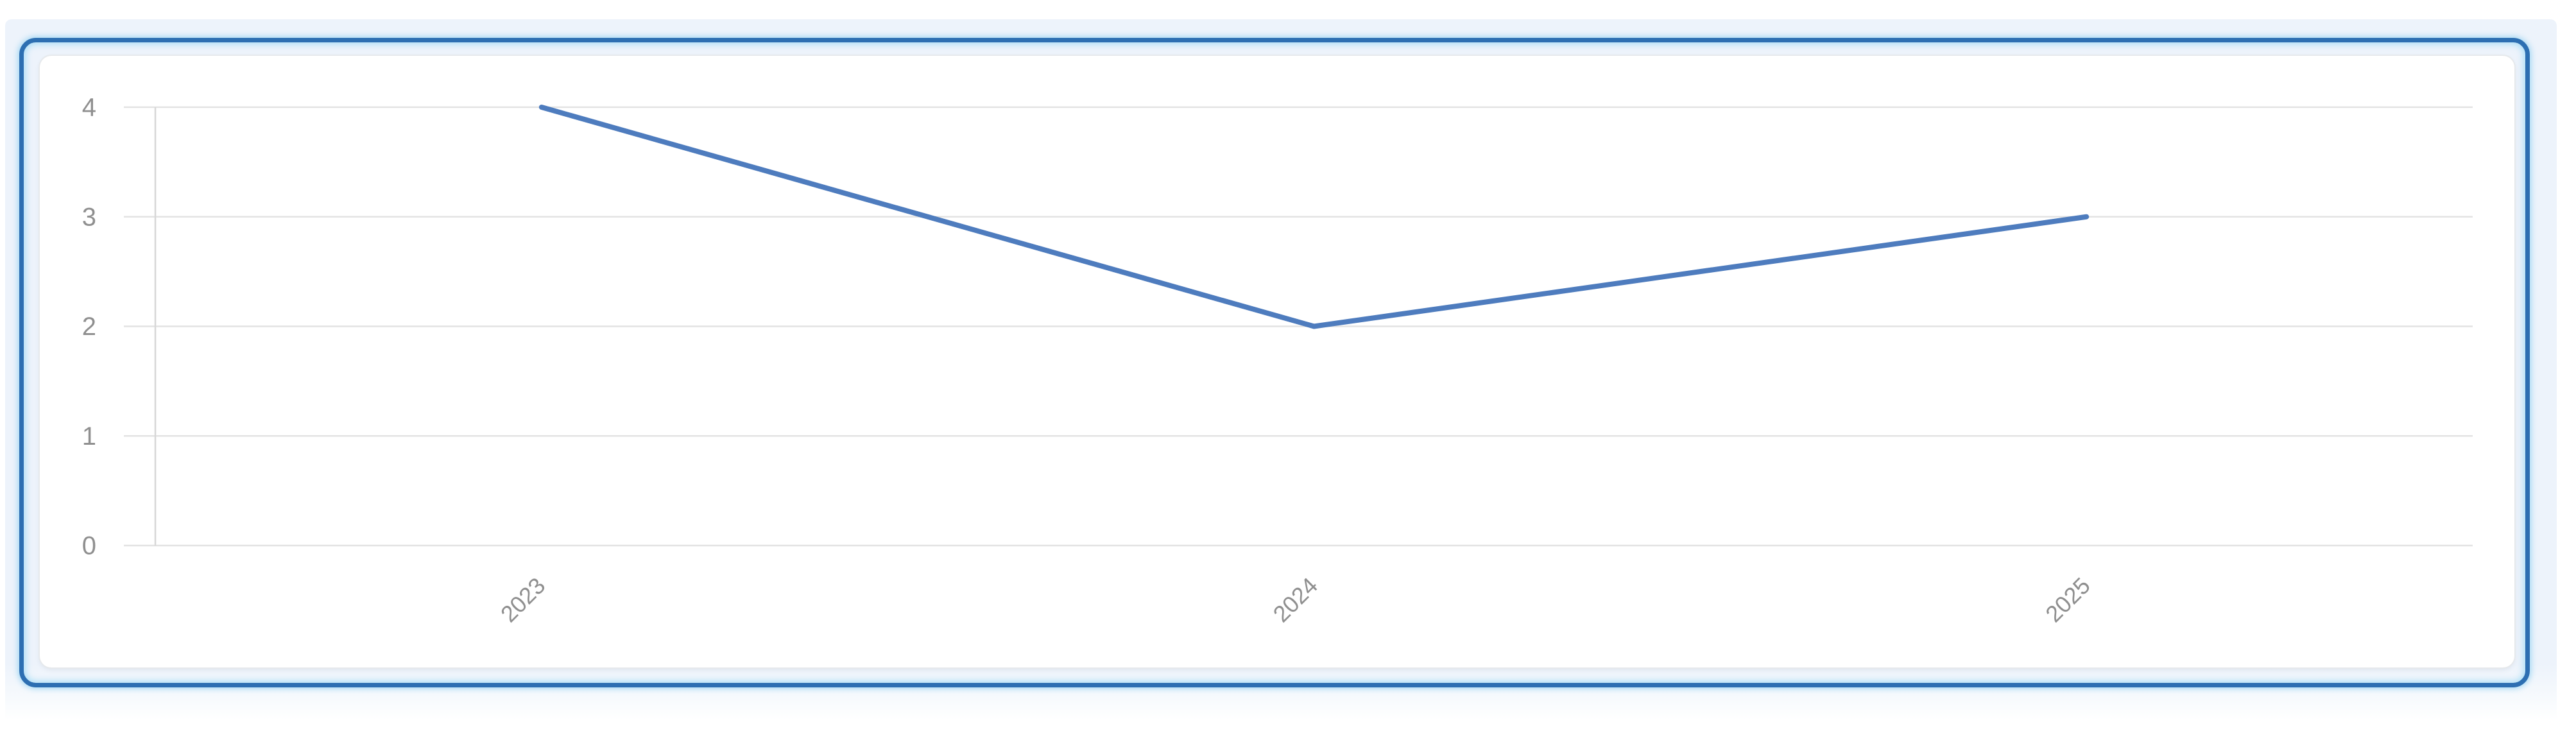 Image resolution: width=2576 pixels, height=740 pixels. Describe the element at coordinates (523, 600) in the screenshot. I see `x-axis-tick-label: 2023` at that location.